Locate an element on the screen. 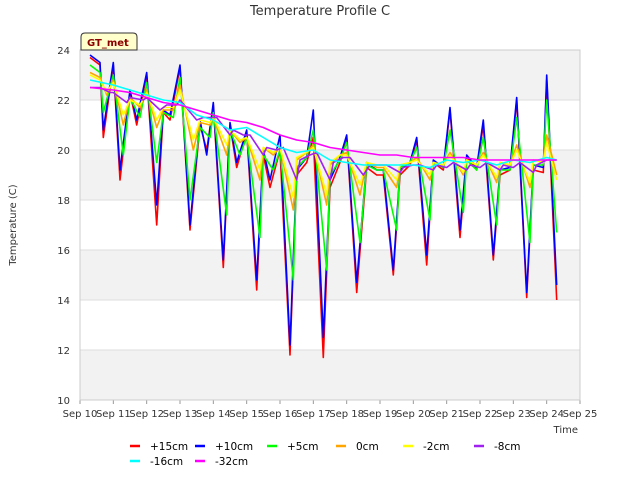  y-tick-label: 20 is located at coordinates (63, 151).